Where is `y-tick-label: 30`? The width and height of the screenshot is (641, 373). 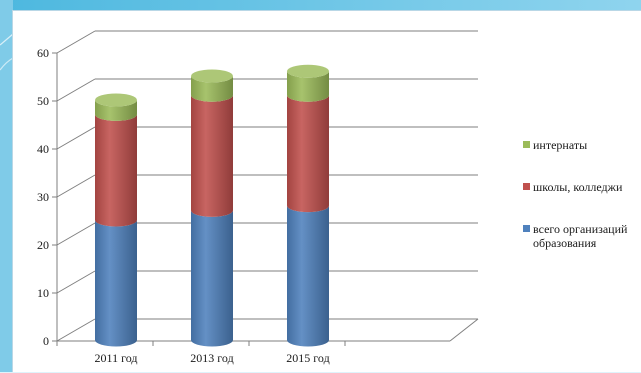 y-tick-label: 30 is located at coordinates (43, 197).